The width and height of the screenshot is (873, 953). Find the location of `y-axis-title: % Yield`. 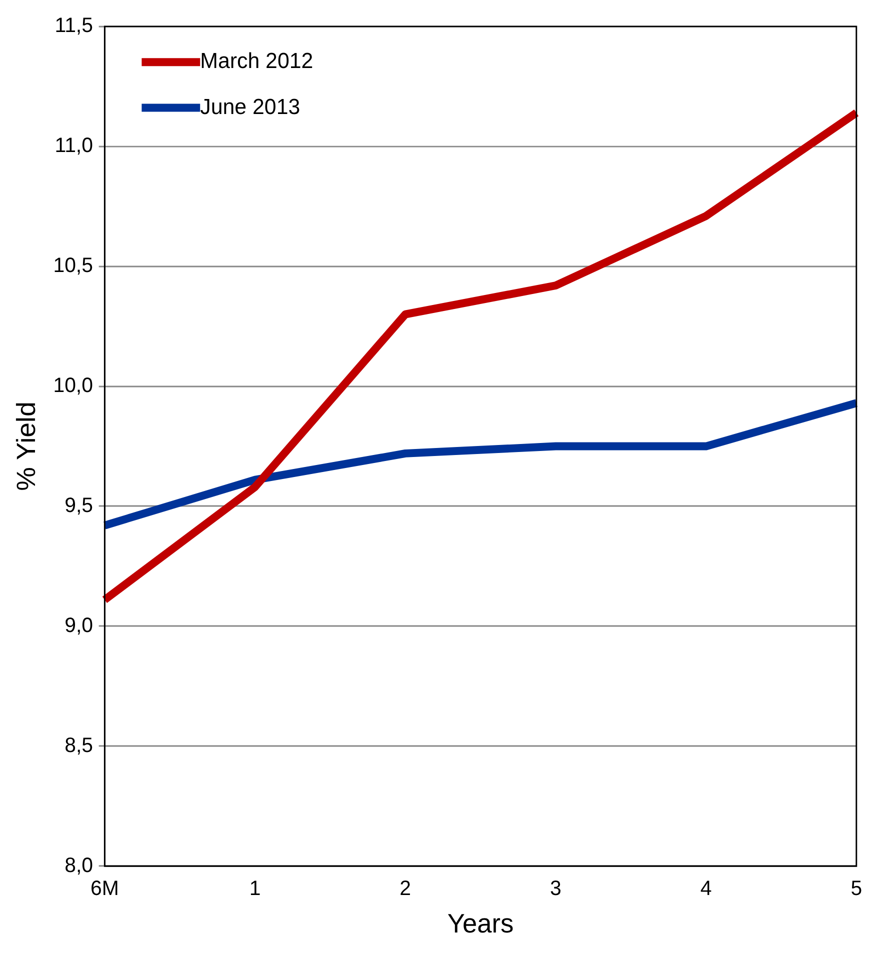

y-axis-title: % Yield is located at coordinates (26, 446).